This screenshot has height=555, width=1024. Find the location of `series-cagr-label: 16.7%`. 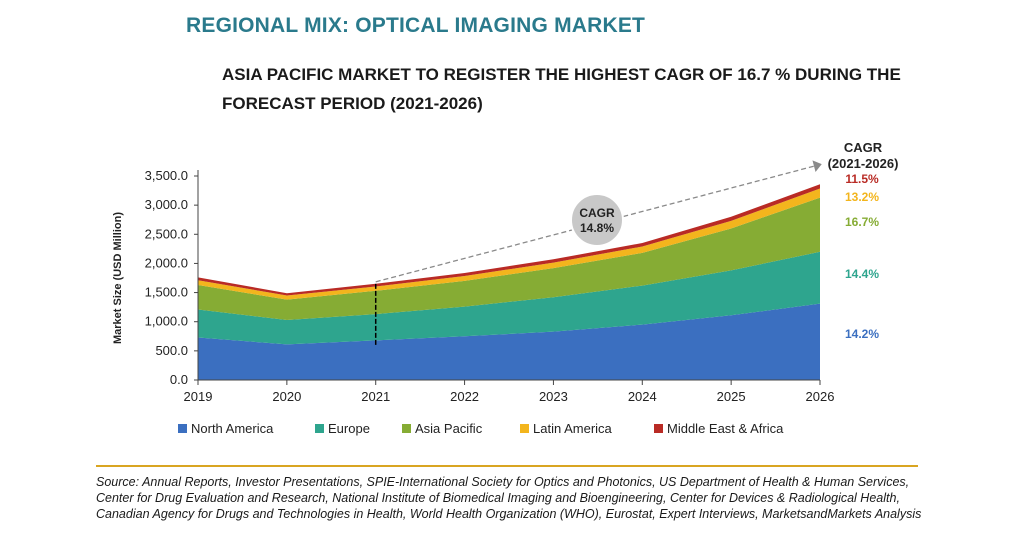

series-cagr-label: 16.7% is located at coordinates (862, 222).